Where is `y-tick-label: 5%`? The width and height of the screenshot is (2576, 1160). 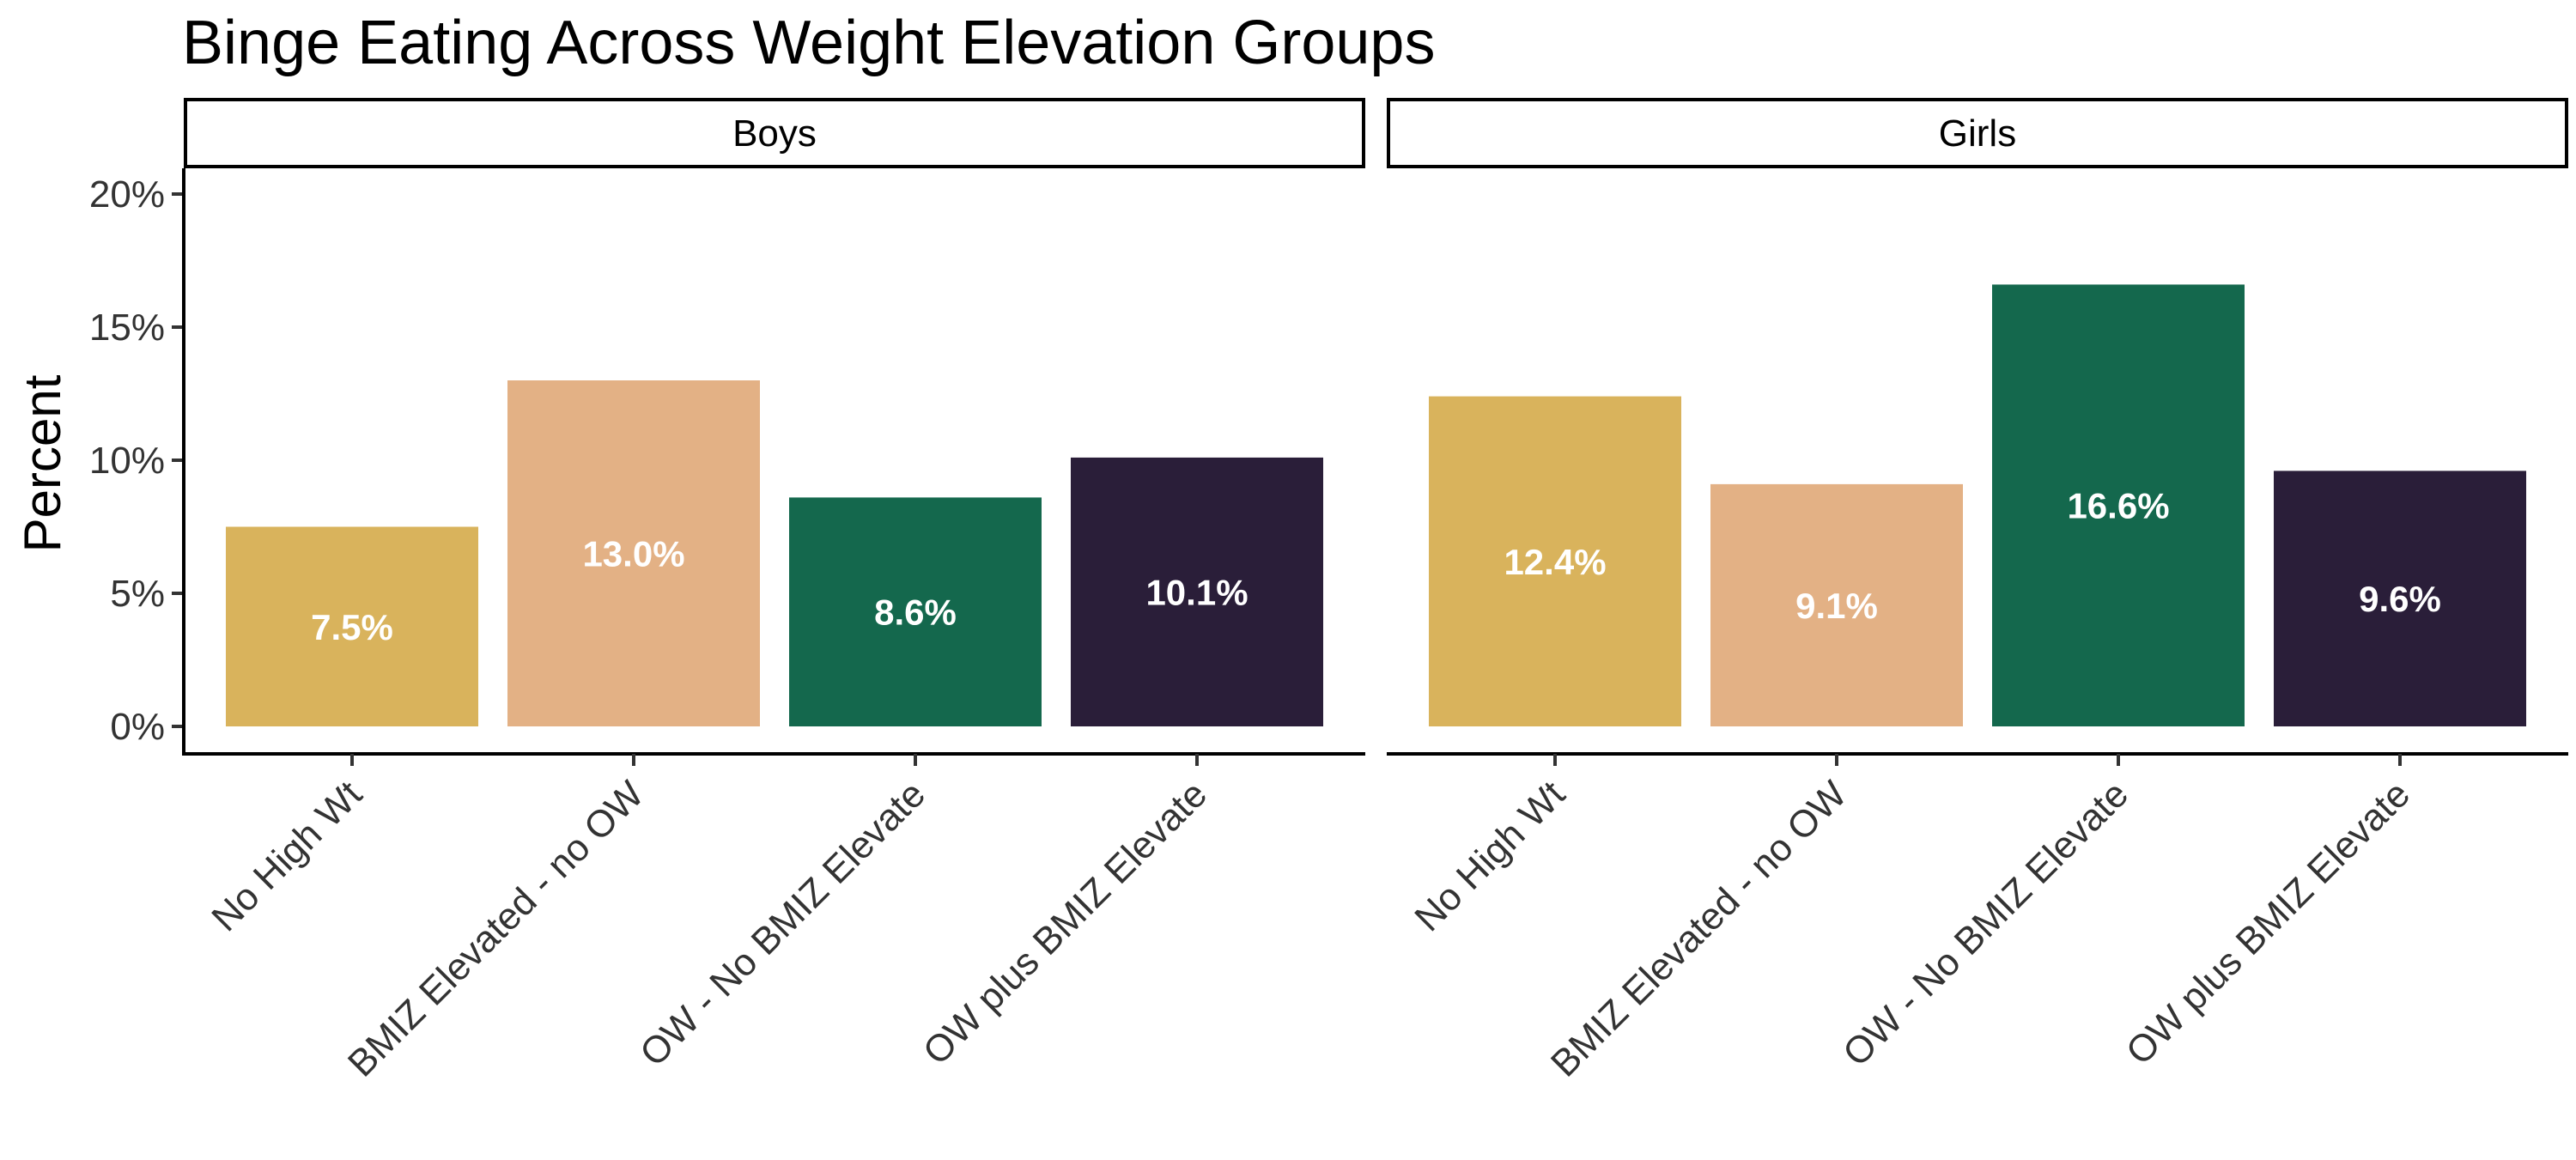
y-tick-label: 5% is located at coordinates (137, 594).